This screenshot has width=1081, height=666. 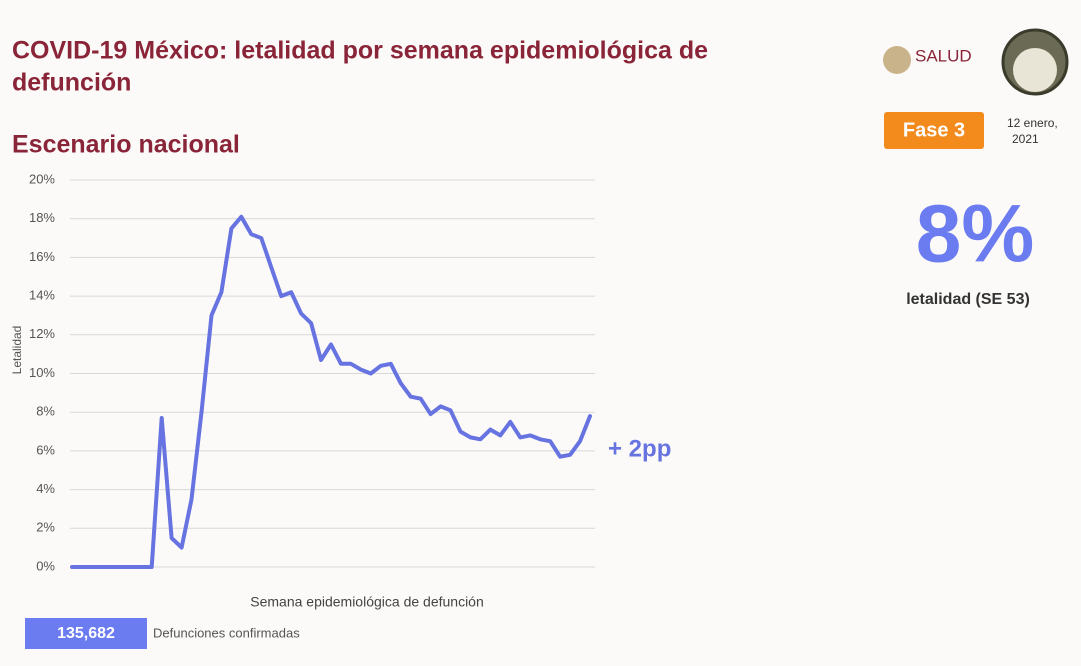 I want to click on y-tick-label: 8%, so click(x=45, y=411).